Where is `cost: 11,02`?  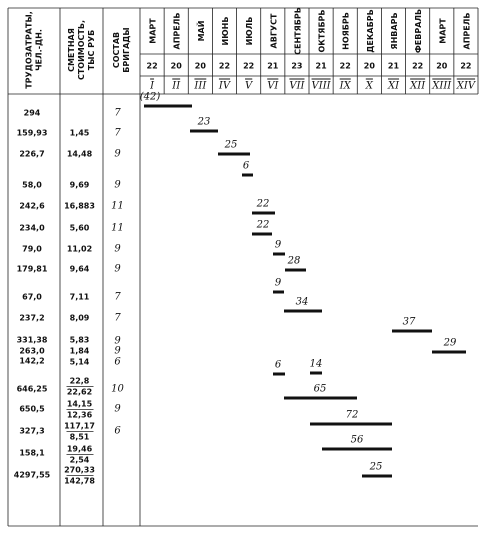
cost: 11,02 is located at coordinates (79, 249).